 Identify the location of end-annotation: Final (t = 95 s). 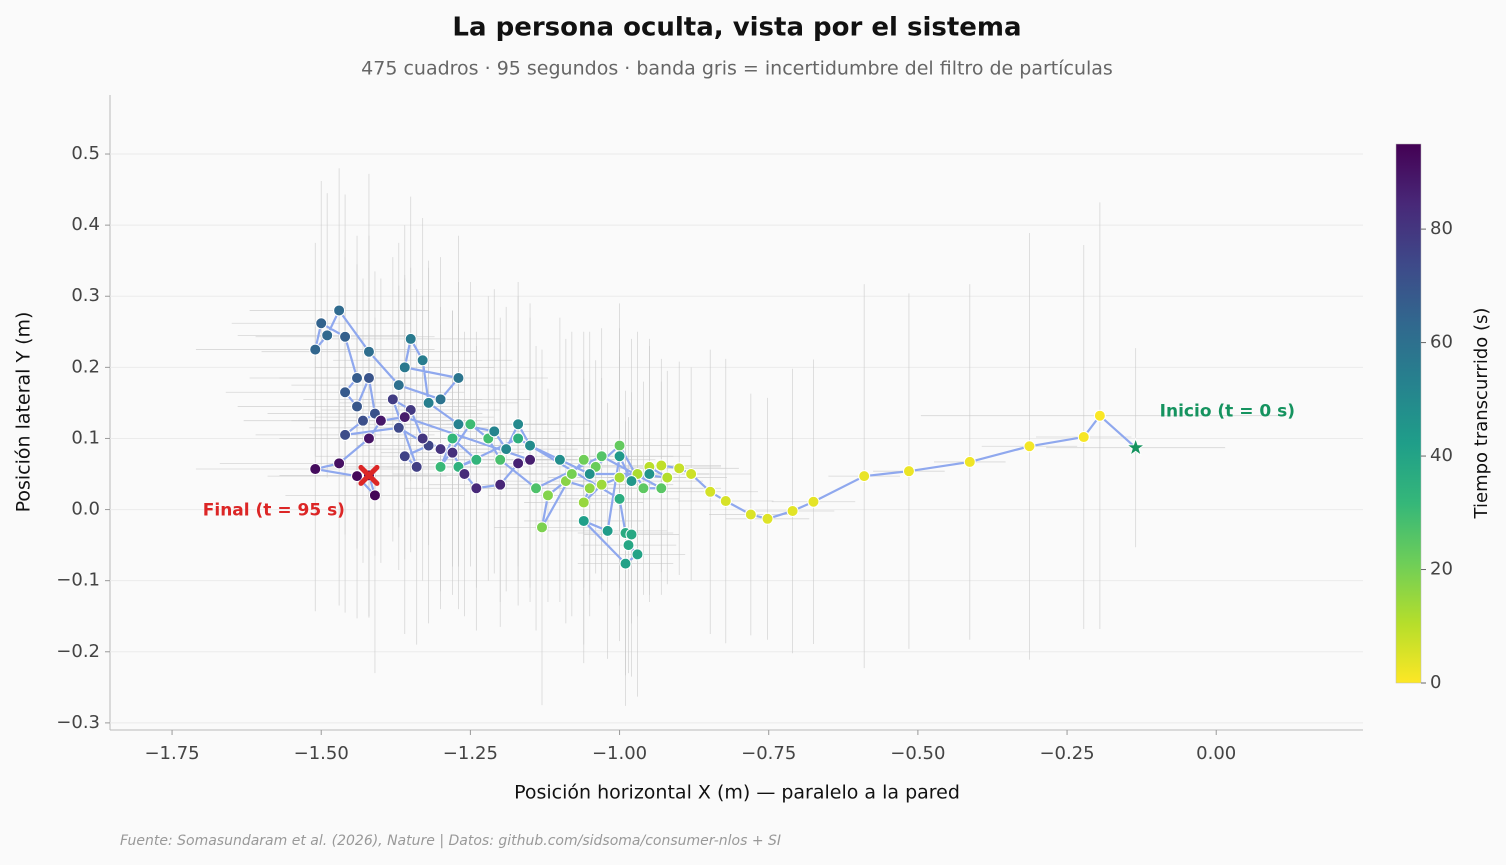
(274, 510).